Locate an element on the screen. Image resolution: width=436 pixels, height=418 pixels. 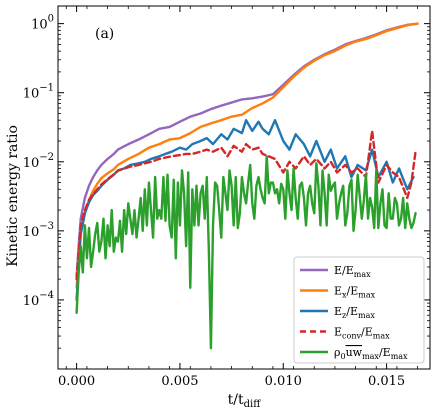
legend-label-4: Econv/Emax is located at coordinates (362, 333).